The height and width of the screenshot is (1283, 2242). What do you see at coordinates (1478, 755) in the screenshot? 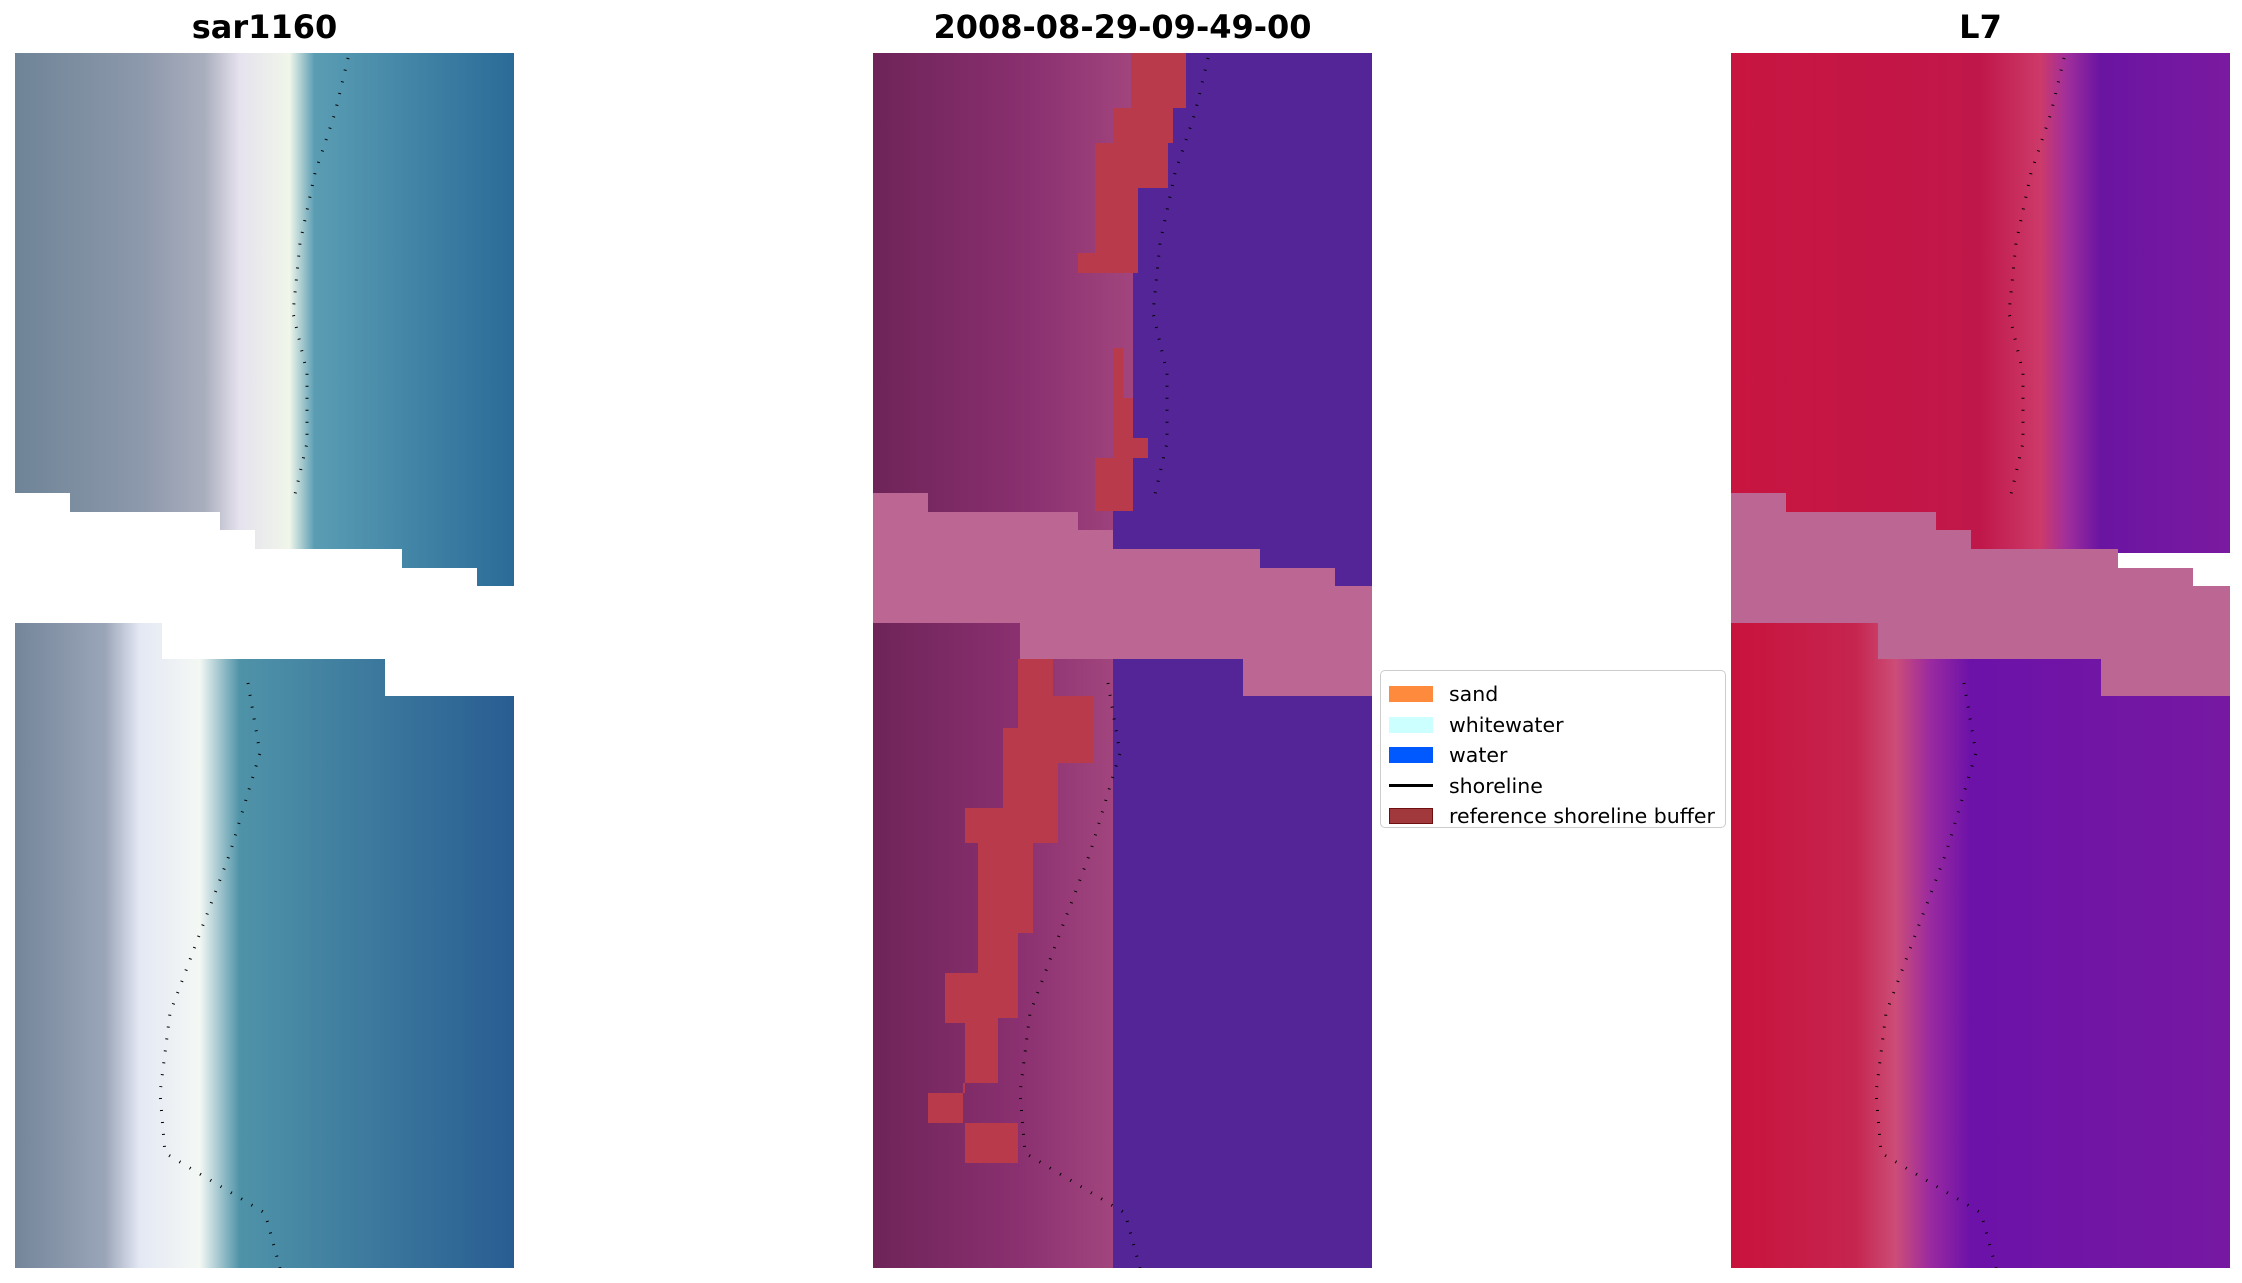
I see `legend-label: water` at bounding box center [1478, 755].